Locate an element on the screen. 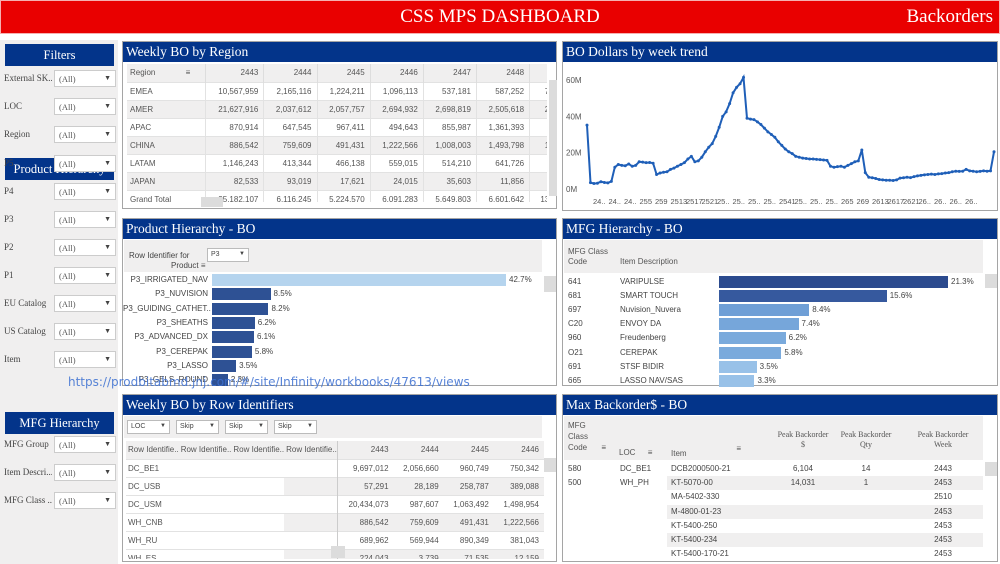  row-identifier-dropdown: P3 ▼ is located at coordinates (228, 255).